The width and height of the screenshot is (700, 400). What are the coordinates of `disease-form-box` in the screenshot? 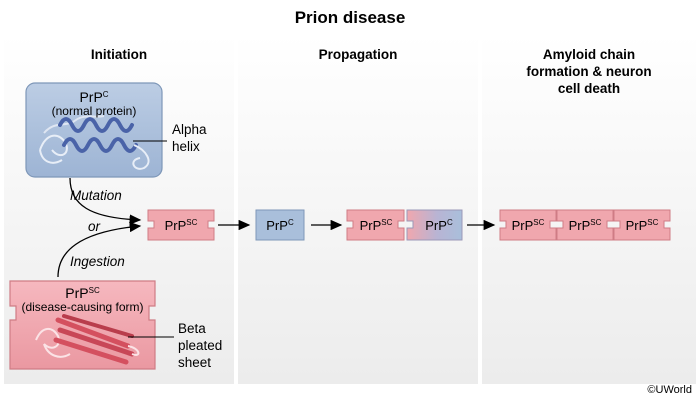 It's located at (82, 325).